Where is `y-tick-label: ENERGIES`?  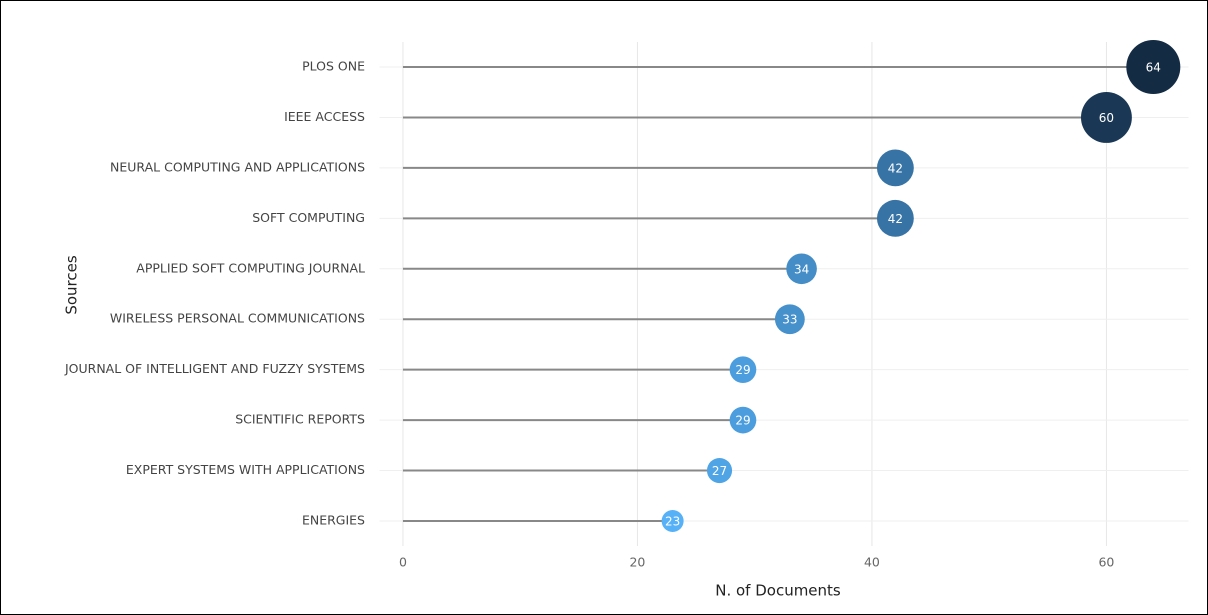
y-tick-label: ENERGIES is located at coordinates (333, 520).